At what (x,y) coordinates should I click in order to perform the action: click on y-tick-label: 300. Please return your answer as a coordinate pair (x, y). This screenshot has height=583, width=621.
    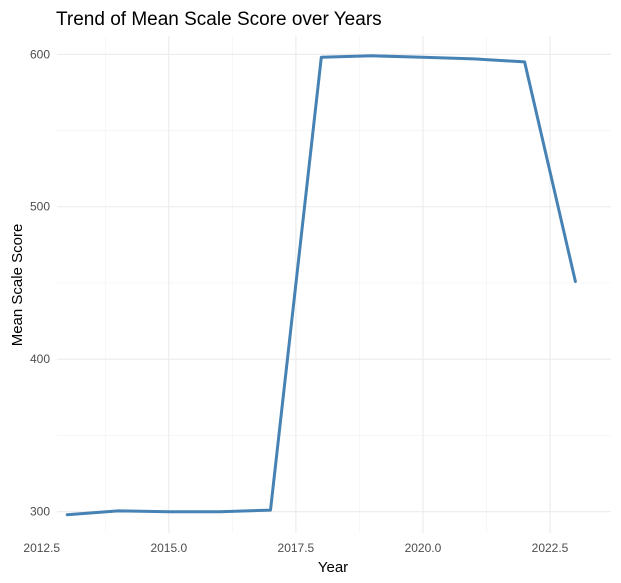
    Looking at the image, I should click on (40, 512).